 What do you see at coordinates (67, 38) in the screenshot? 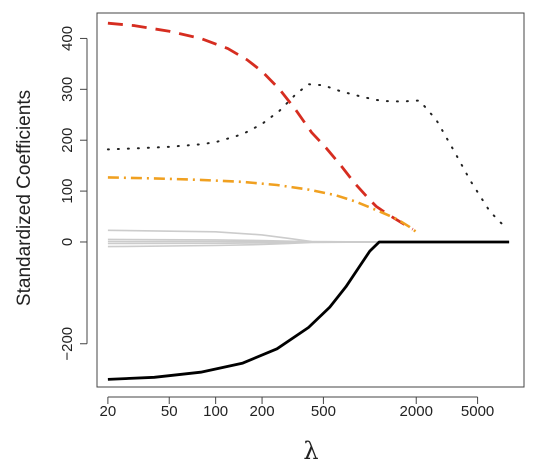
I see `y-tick-label: 400` at bounding box center [67, 38].